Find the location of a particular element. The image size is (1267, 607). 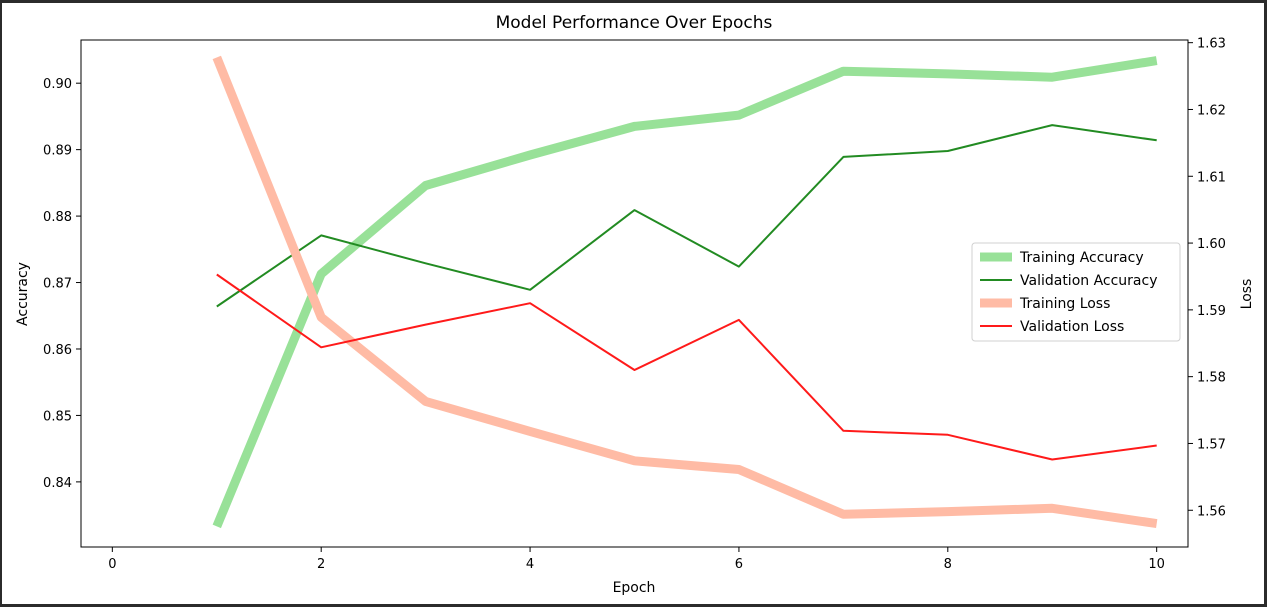

x-axis-label: Epoch is located at coordinates (634, 588).